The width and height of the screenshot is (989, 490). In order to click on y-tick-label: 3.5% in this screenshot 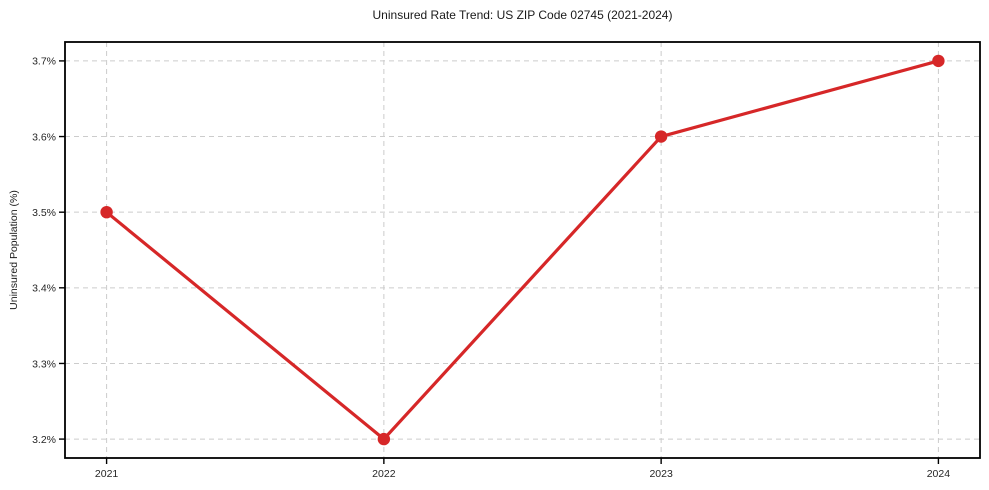, I will do `click(44, 213)`.